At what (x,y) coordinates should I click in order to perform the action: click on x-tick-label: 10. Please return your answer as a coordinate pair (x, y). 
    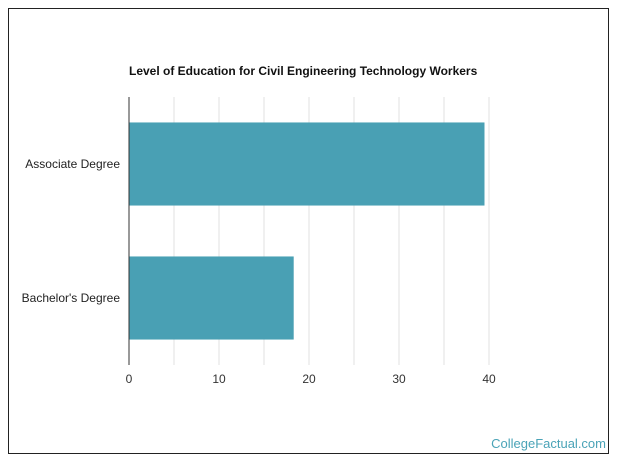
    Looking at the image, I should click on (219, 379).